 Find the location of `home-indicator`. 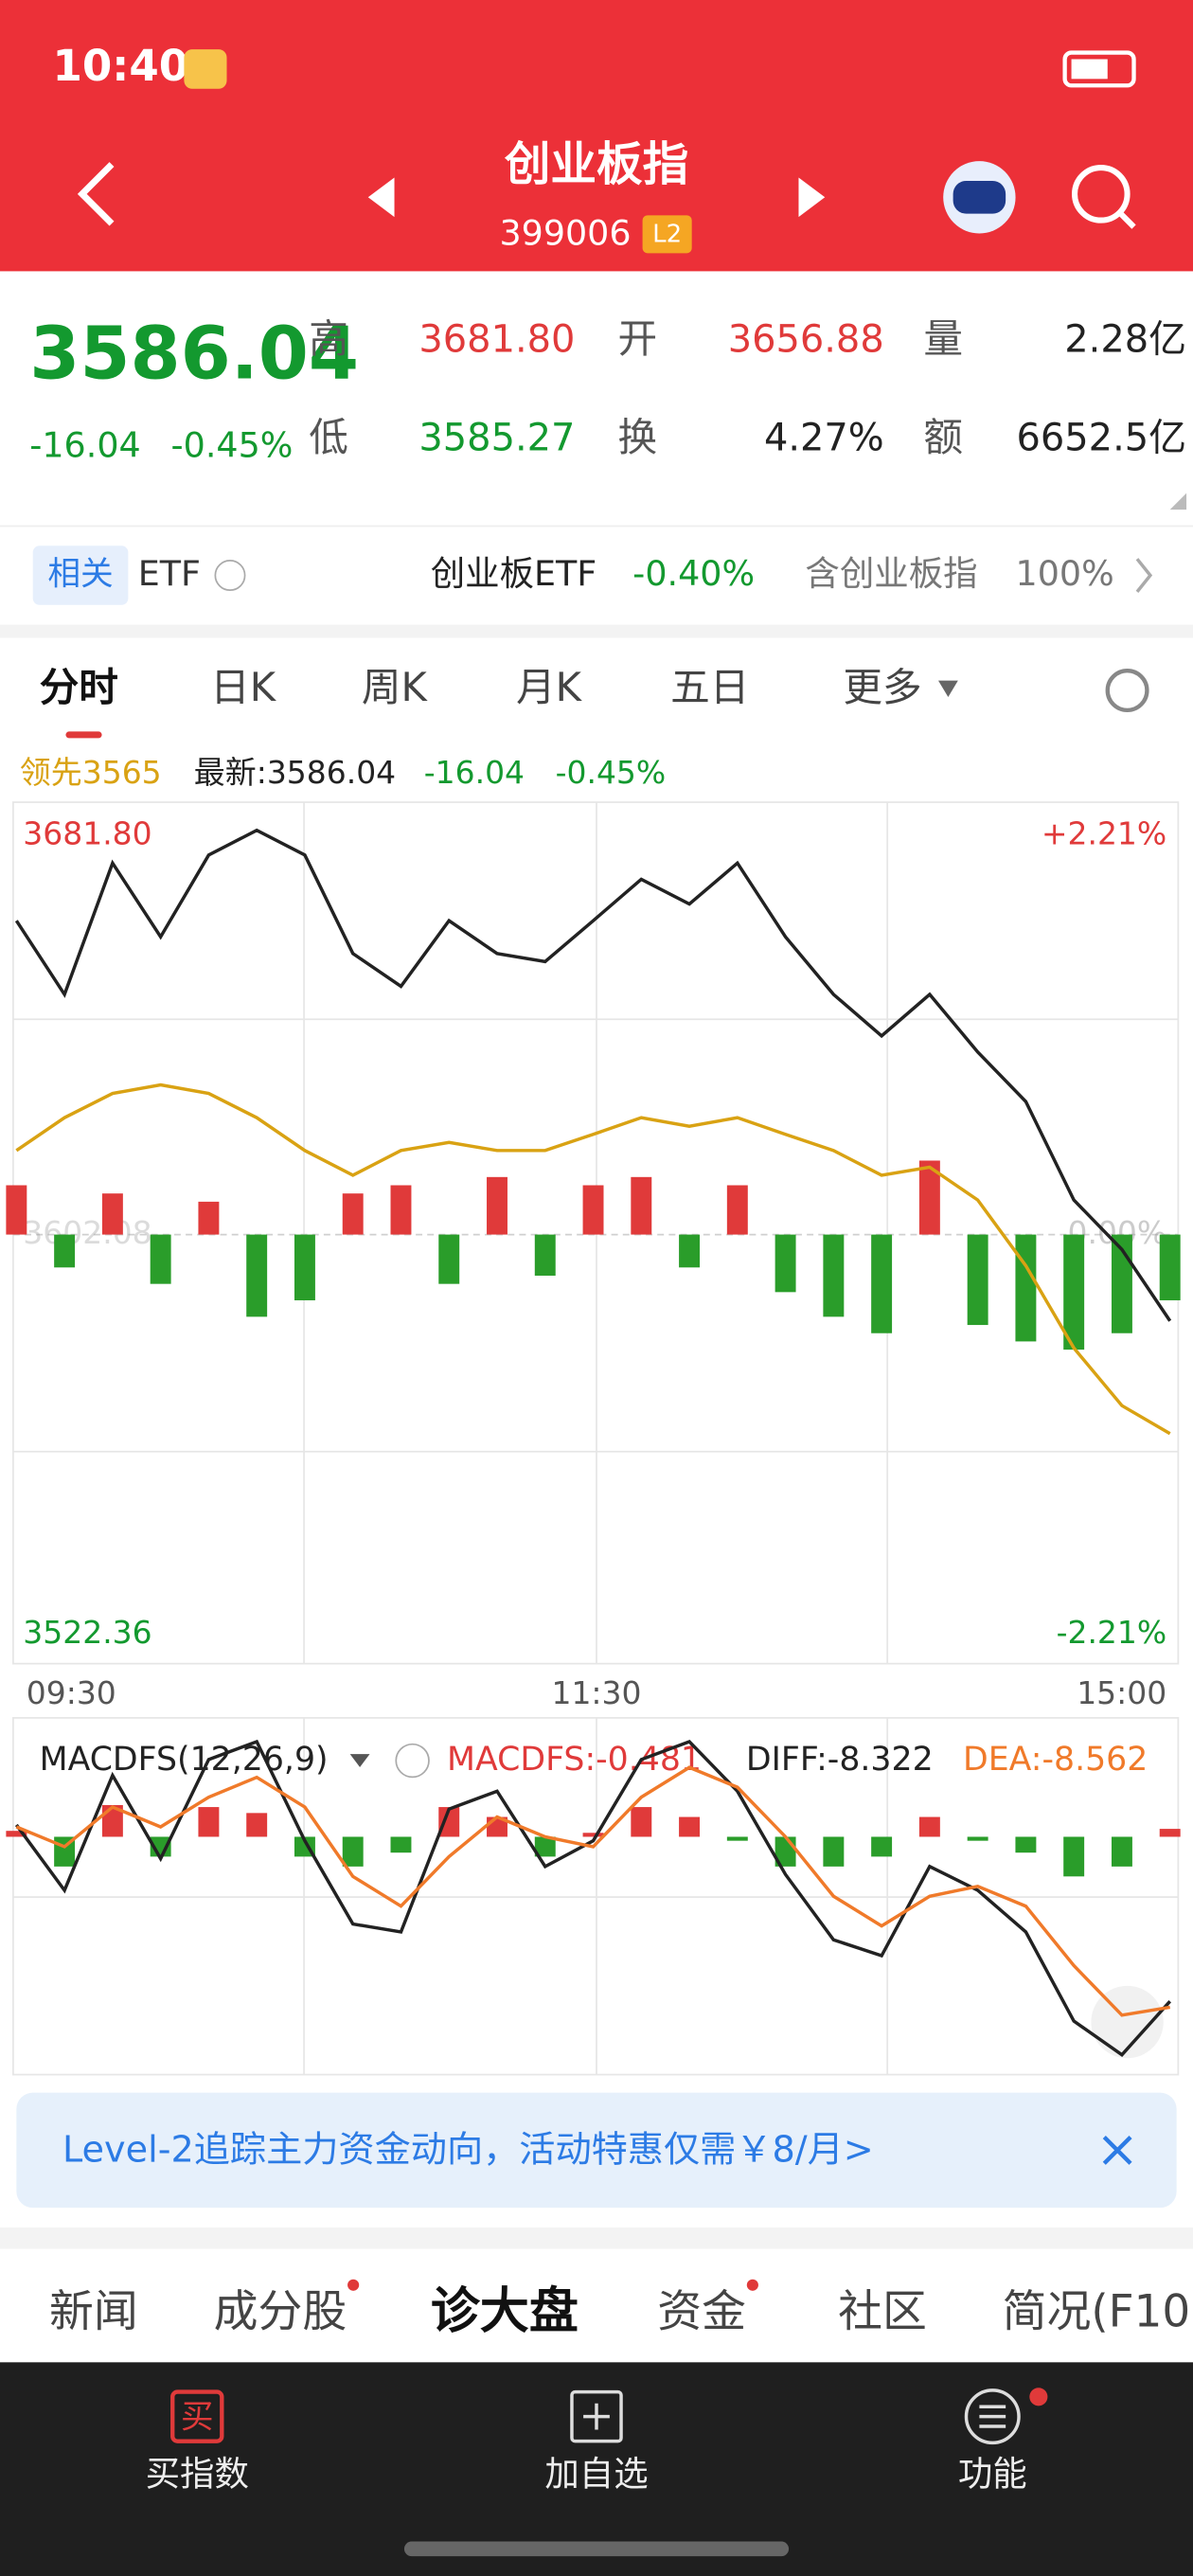

home-indicator is located at coordinates (596, 2549).